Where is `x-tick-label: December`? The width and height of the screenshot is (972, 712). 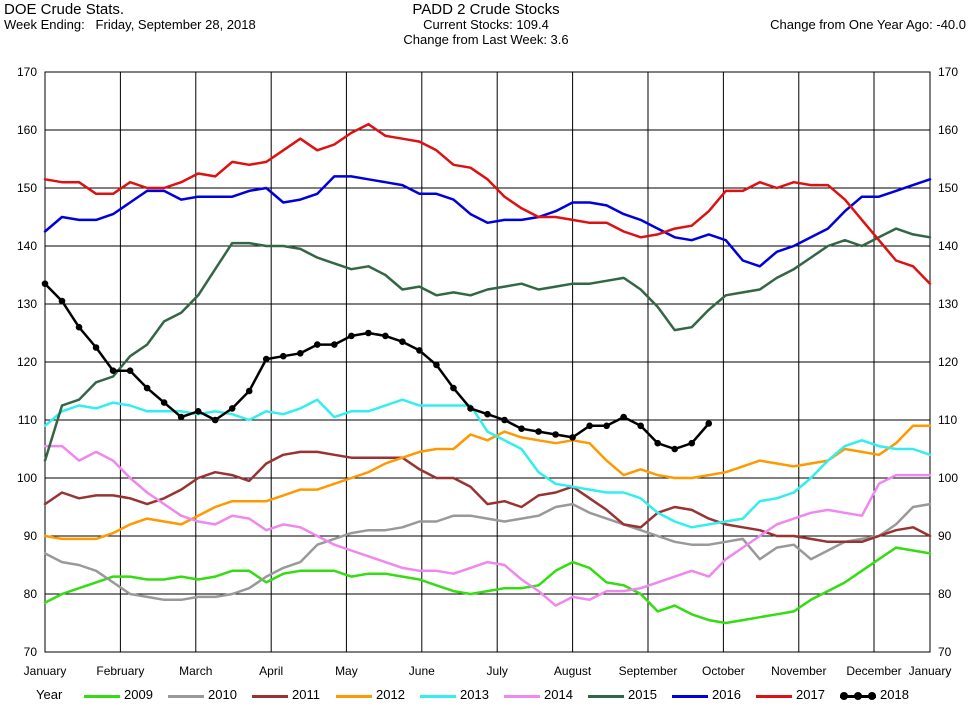
x-tick-label: December is located at coordinates (873, 671).